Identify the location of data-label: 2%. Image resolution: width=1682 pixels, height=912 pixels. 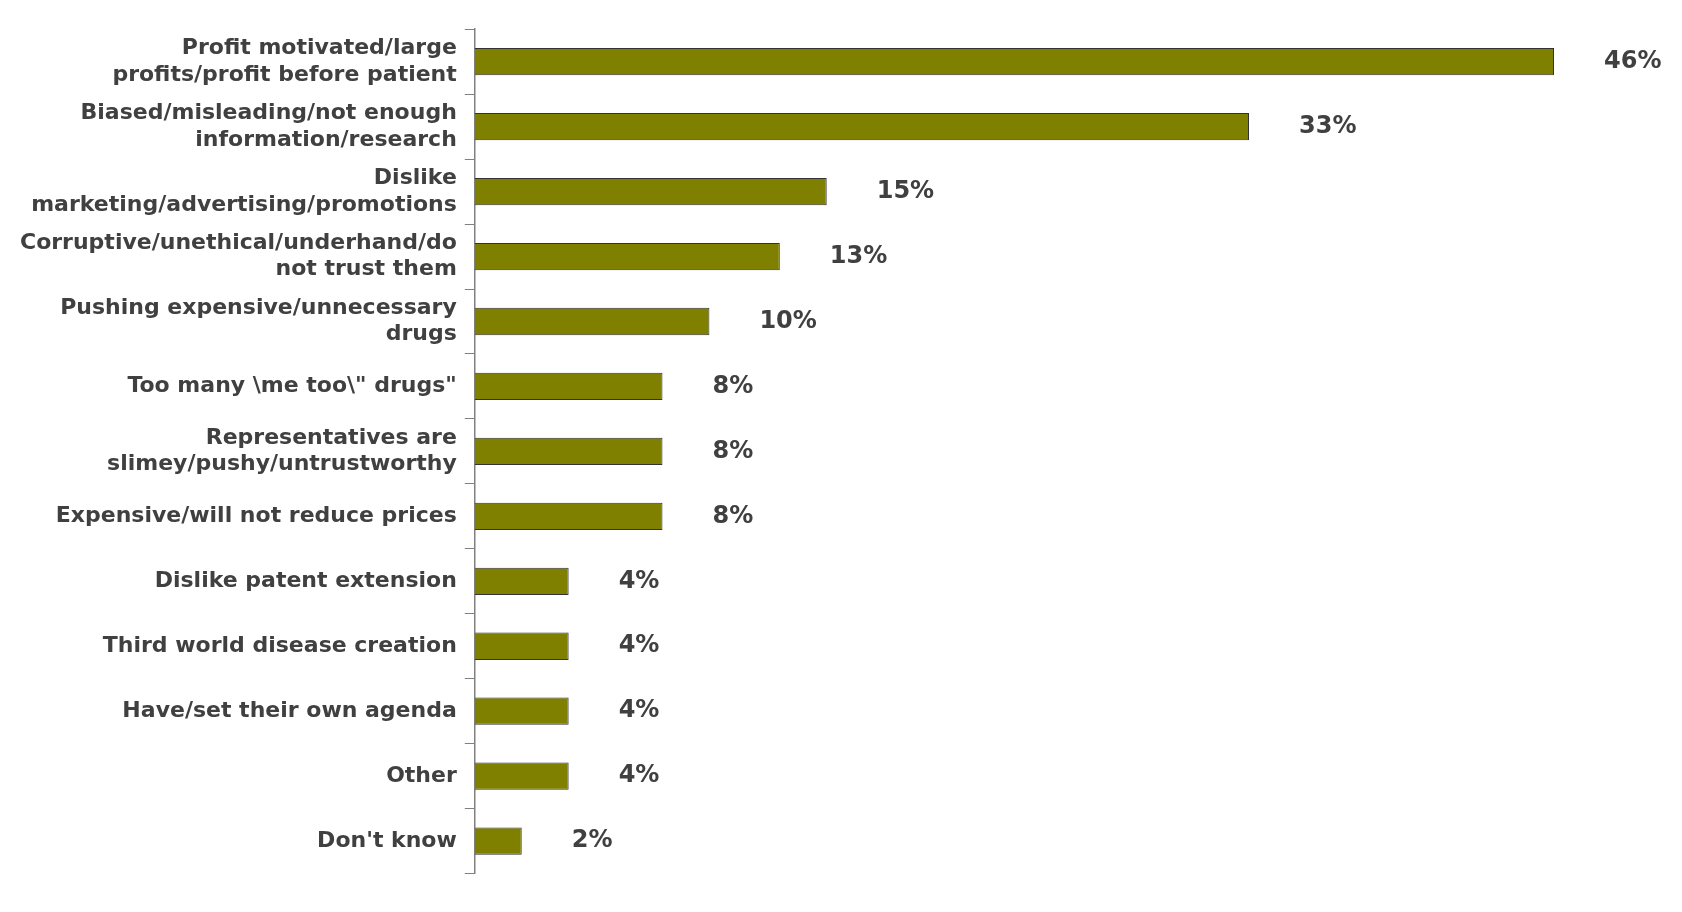
(592, 839).